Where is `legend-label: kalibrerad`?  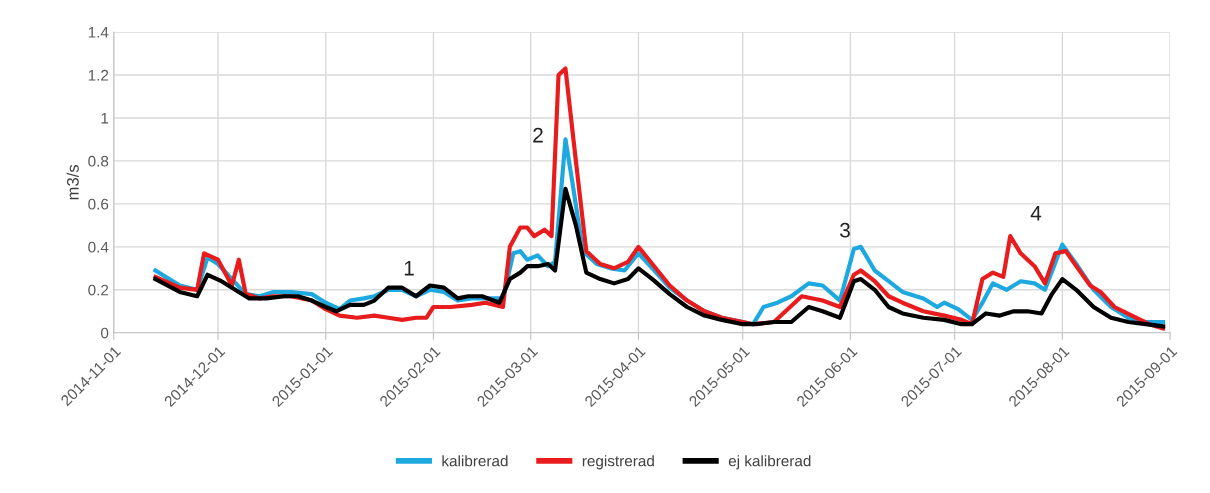
legend-label: kalibrerad is located at coordinates (475, 461).